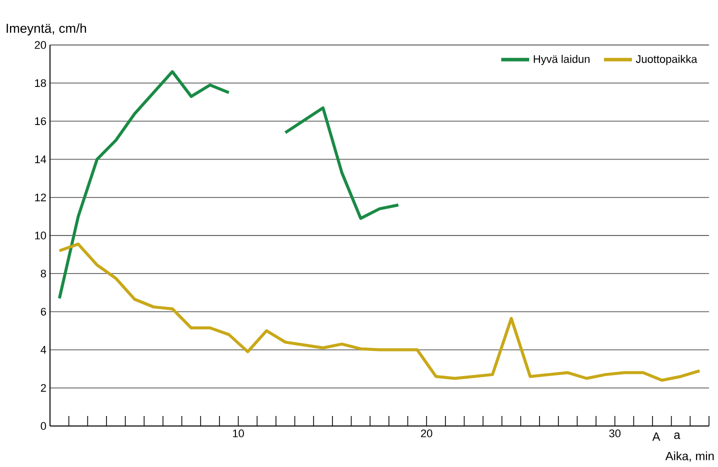 This screenshot has height=467, width=718. Describe the element at coordinates (656, 436) in the screenshot. I see `text: A` at that location.